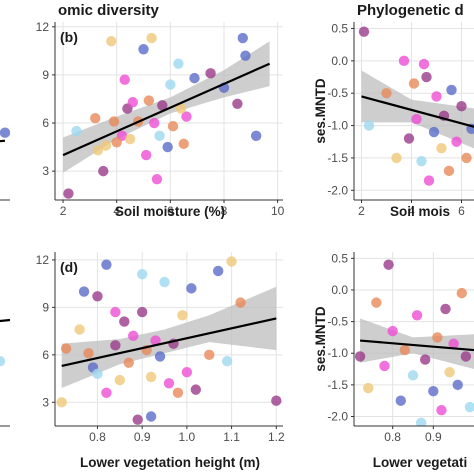 The image size is (474, 474). Describe the element at coordinates (45, 402) in the screenshot. I see `y-tick-label: 3` at that location.